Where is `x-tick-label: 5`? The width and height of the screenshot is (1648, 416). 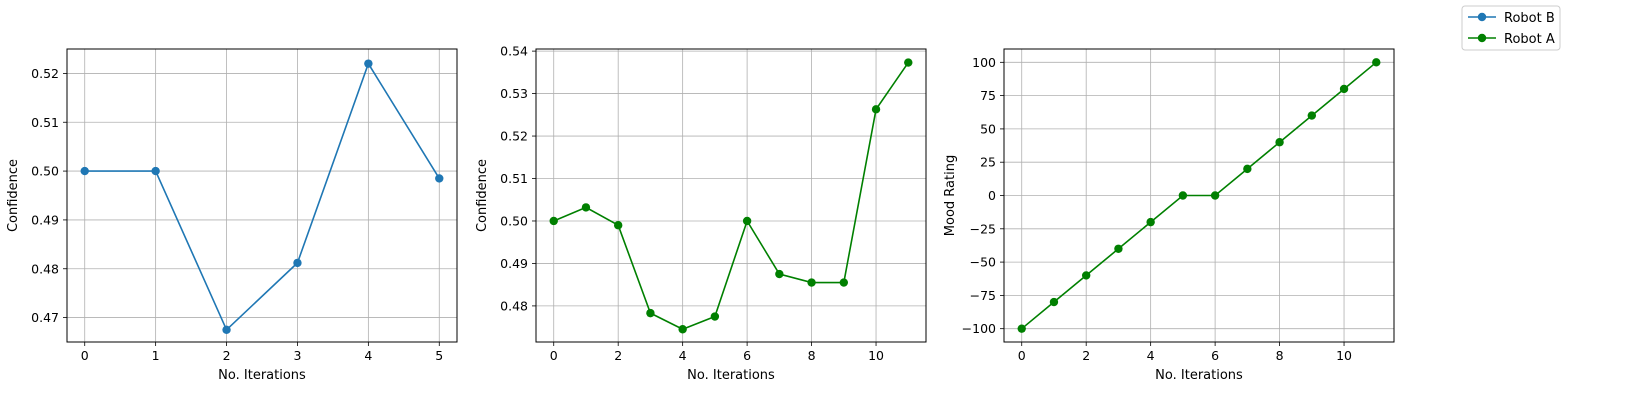 x-tick-label: 5 is located at coordinates (439, 355).